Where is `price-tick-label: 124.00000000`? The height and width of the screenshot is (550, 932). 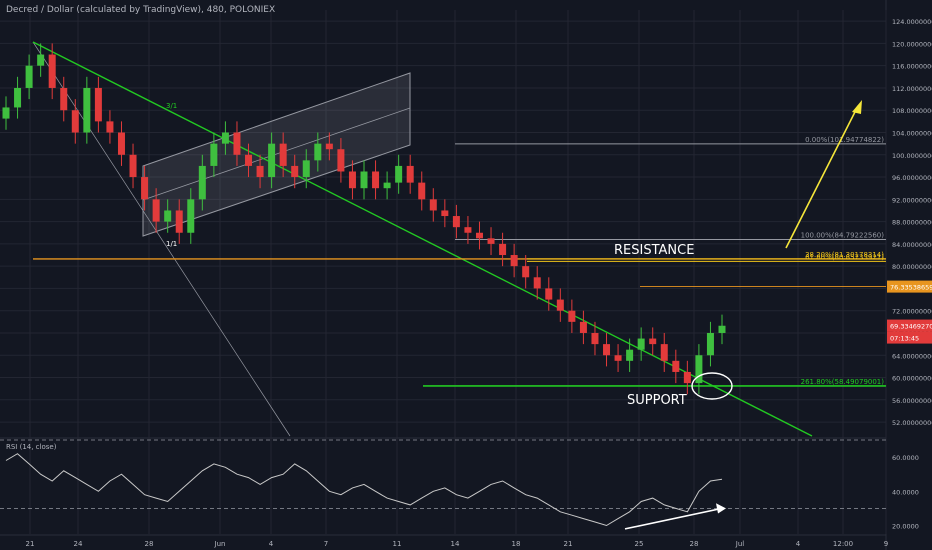 price-tick-label: 124.00000000 is located at coordinates (912, 22).